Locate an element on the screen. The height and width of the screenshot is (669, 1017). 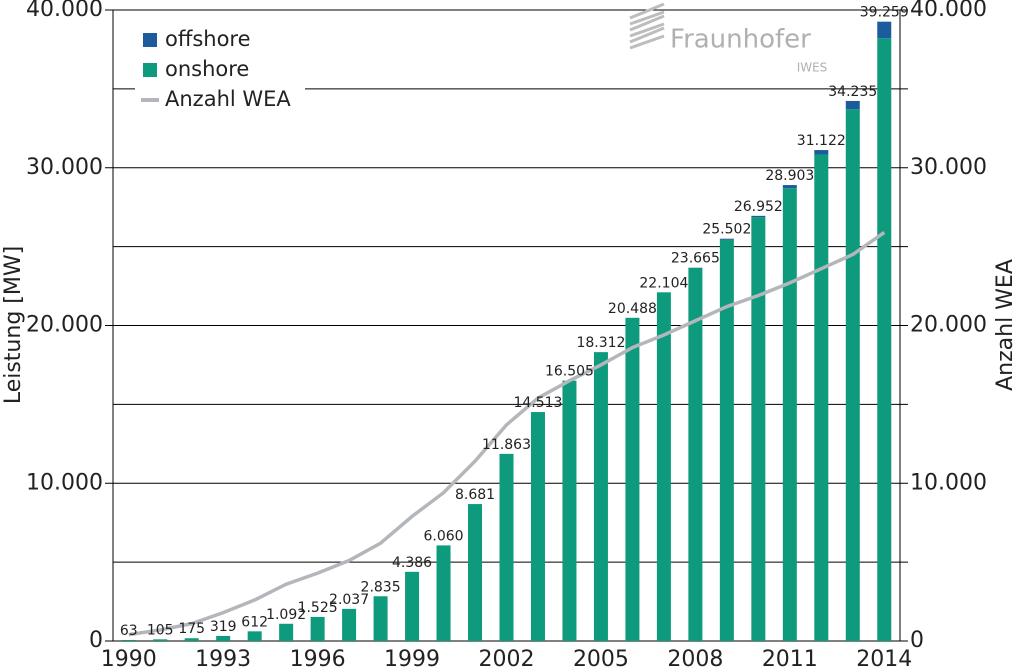
x-tick-label: 1996 is located at coordinates (318, 658).